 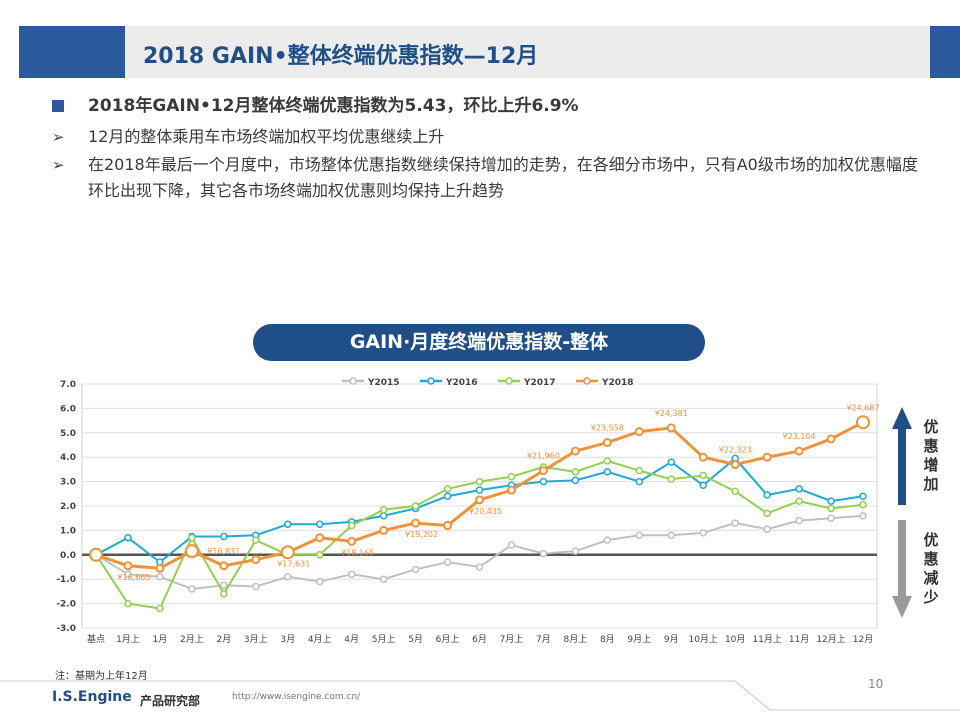 What do you see at coordinates (576, 639) in the screenshot?
I see `x-tick-label: 8月上` at bounding box center [576, 639].